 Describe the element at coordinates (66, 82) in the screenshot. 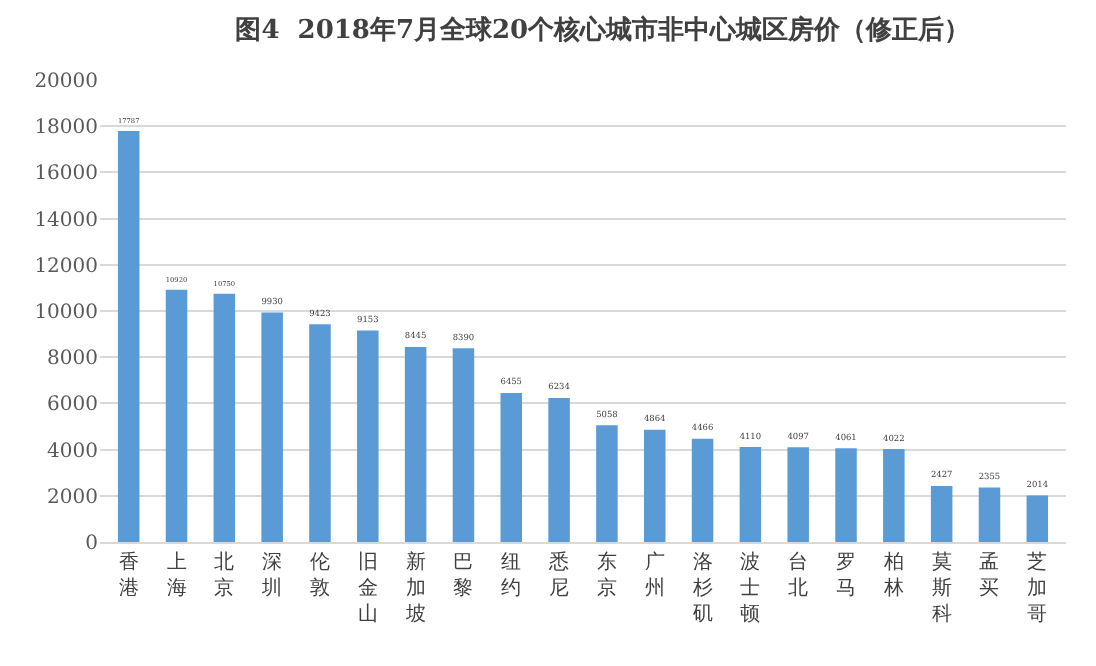

I see `y-tick-label: 20000` at that location.